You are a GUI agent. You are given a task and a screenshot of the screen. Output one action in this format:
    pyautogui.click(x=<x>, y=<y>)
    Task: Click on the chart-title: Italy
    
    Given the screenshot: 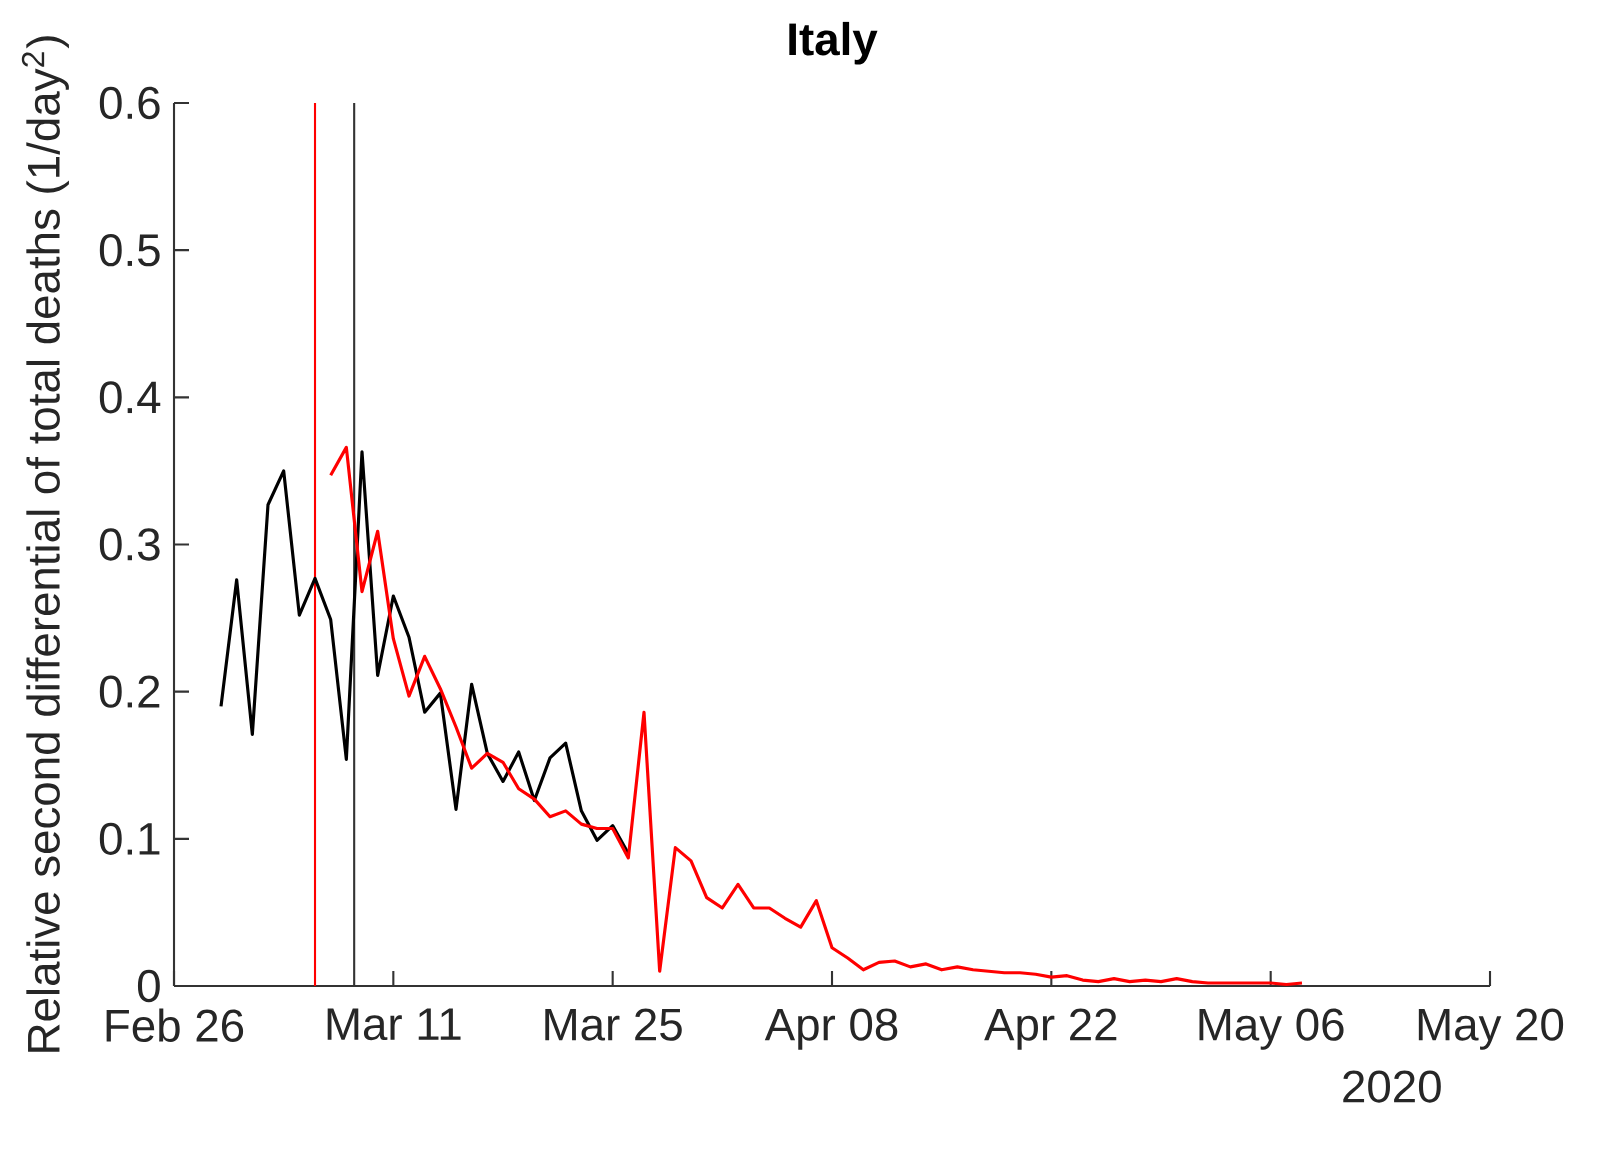 What is the action you would take?
    pyautogui.click(x=833, y=43)
    